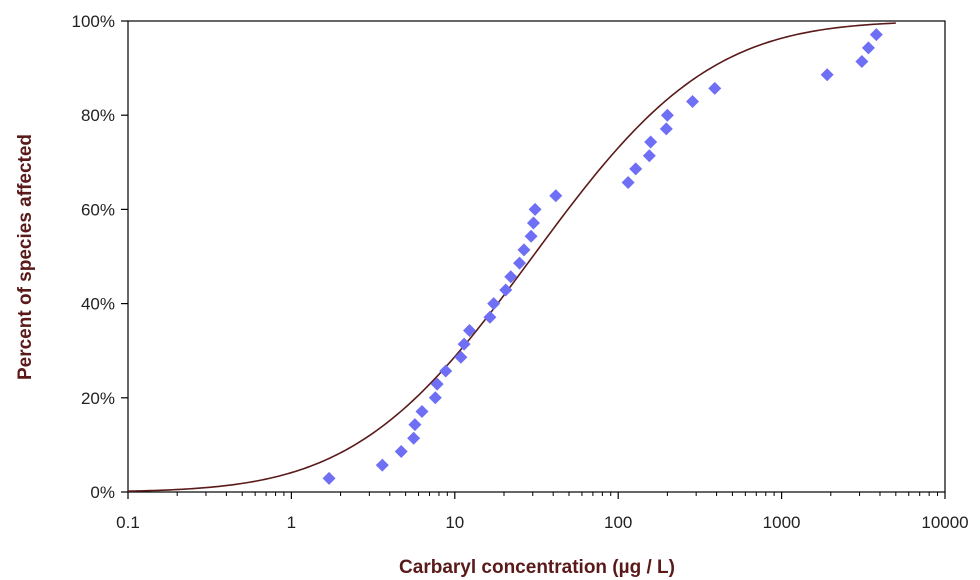 The image size is (980, 580). Describe the element at coordinates (128, 522) in the screenshot. I see `x-tick-label: 0.1` at that location.